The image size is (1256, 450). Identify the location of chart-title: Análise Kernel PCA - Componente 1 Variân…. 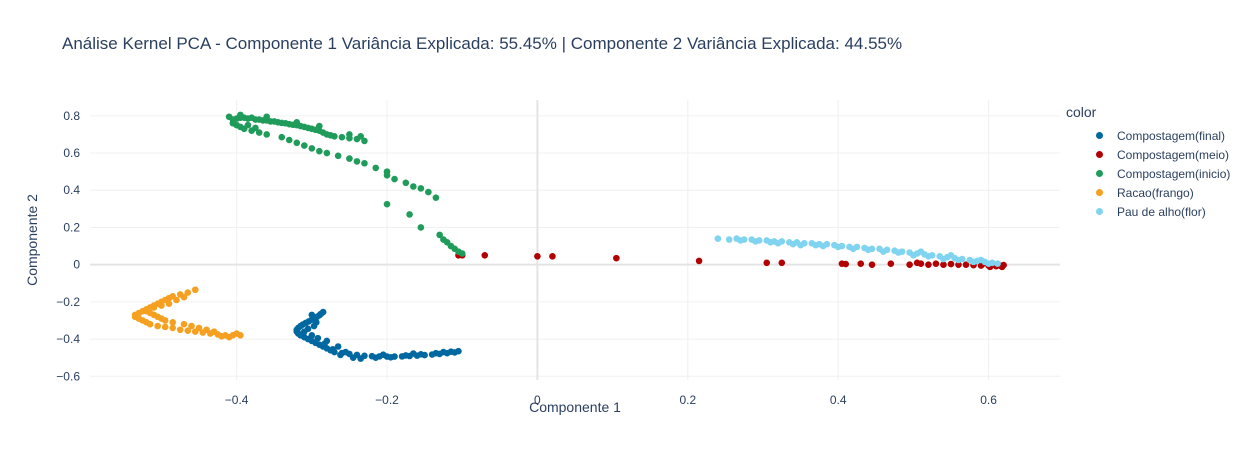
(482, 43).